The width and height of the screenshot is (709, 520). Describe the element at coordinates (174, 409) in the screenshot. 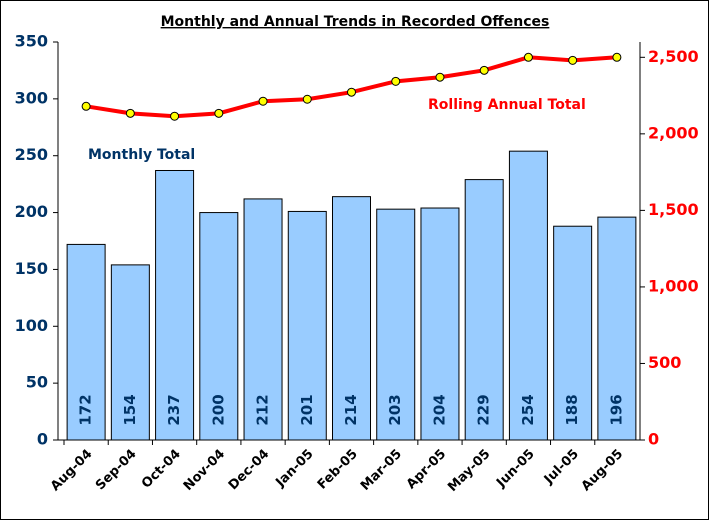

I see `bar-value-label: 237` at that location.